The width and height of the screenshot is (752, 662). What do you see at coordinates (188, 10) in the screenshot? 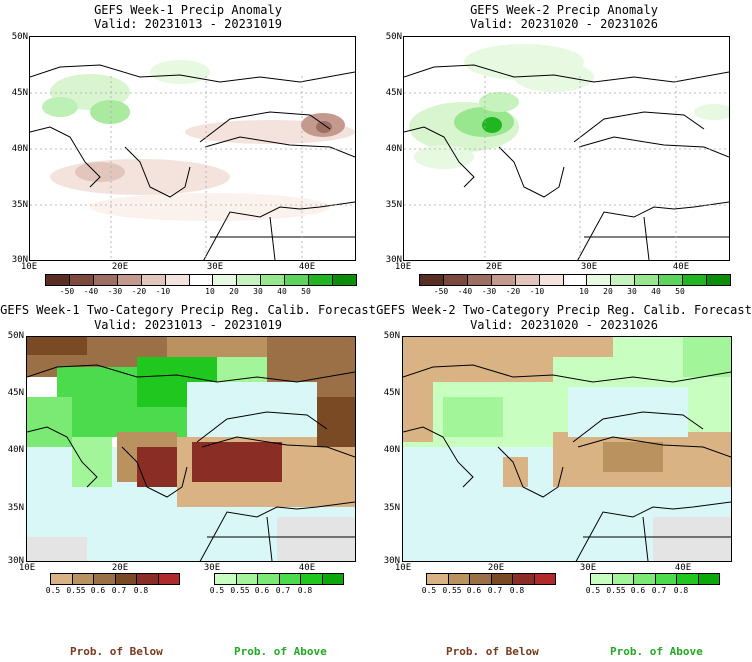
I see `panel-title: GEFS Week-1 Precip Anomaly` at bounding box center [188, 10].